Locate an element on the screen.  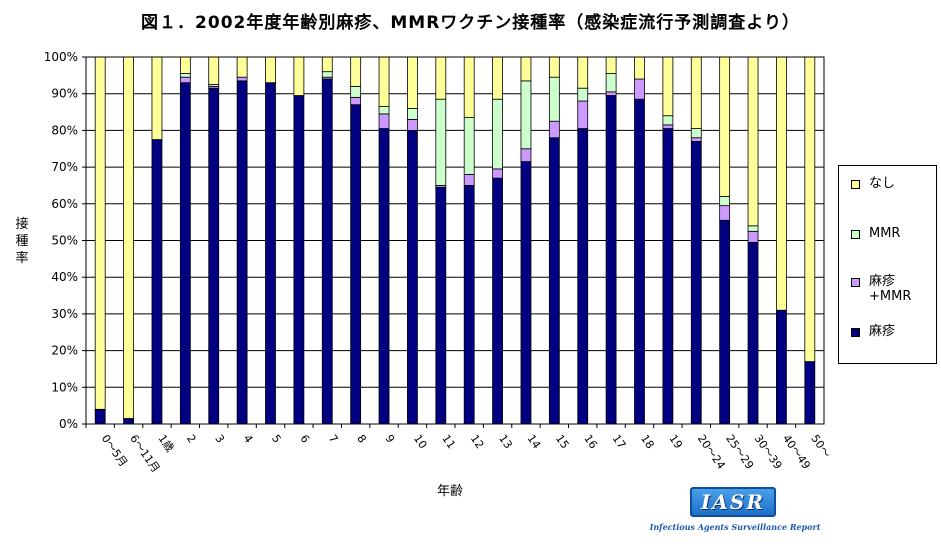
x-tick-label: 50～ is located at coordinates (820, 446).